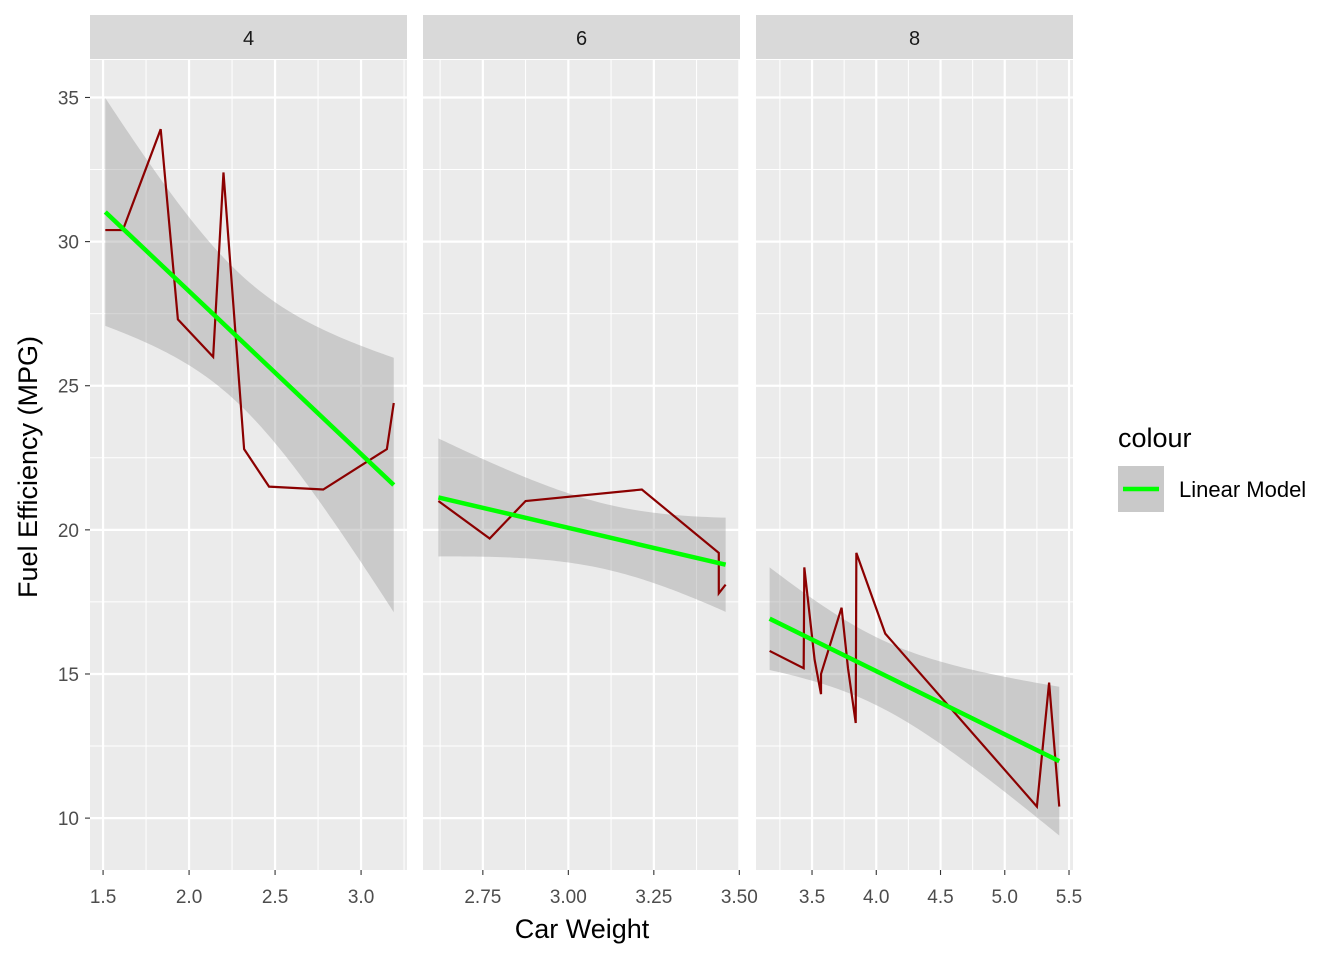  I want to click on y-tick-label: 20, so click(68, 531).